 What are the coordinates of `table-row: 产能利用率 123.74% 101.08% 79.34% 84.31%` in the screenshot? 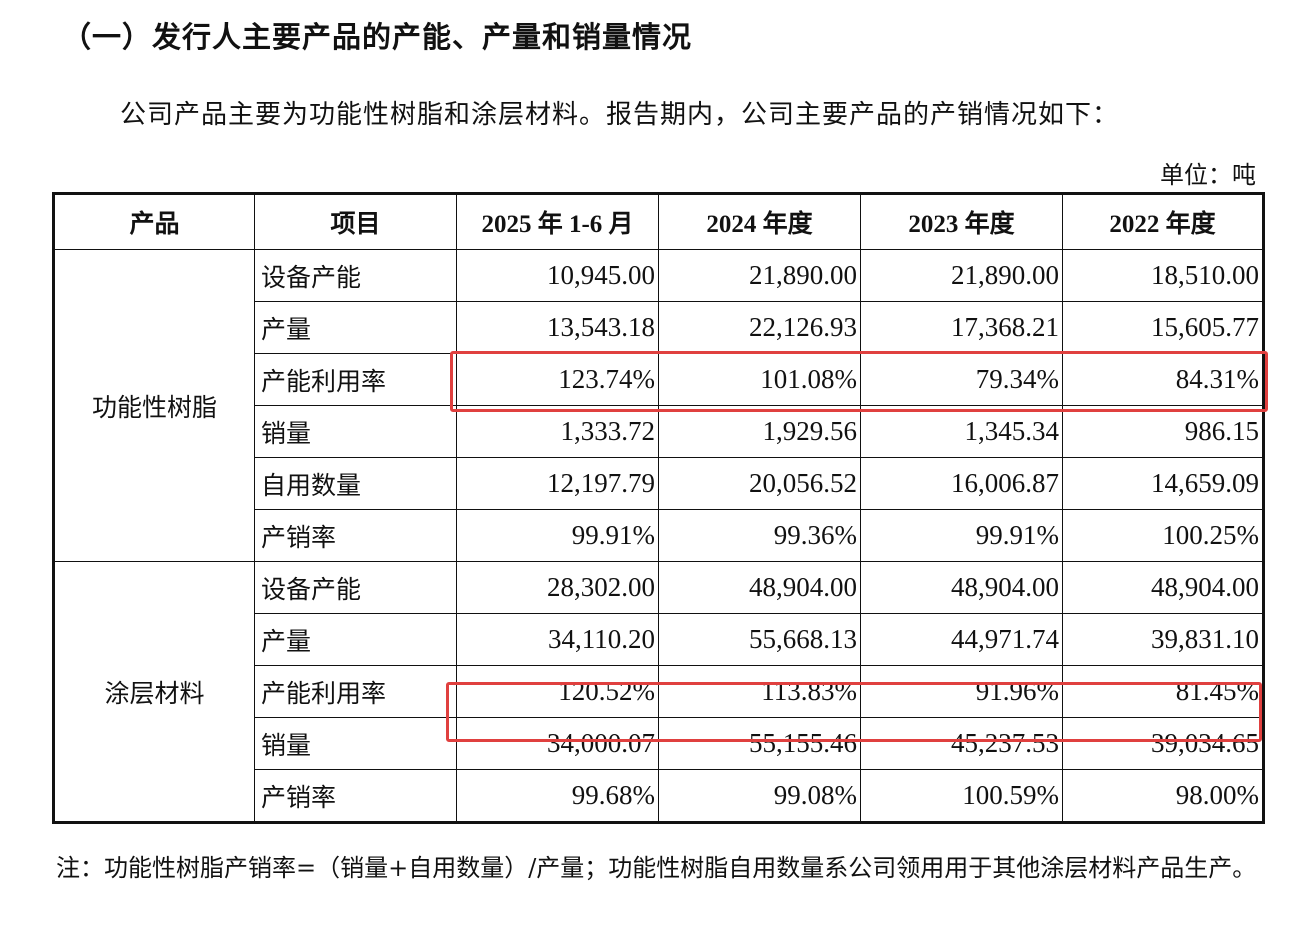 It's located at (659, 379).